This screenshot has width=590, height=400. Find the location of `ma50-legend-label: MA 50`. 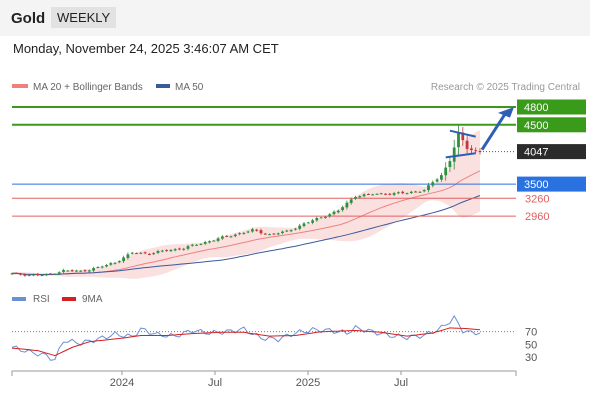

ma50-legend-label: MA 50 is located at coordinates (189, 87).